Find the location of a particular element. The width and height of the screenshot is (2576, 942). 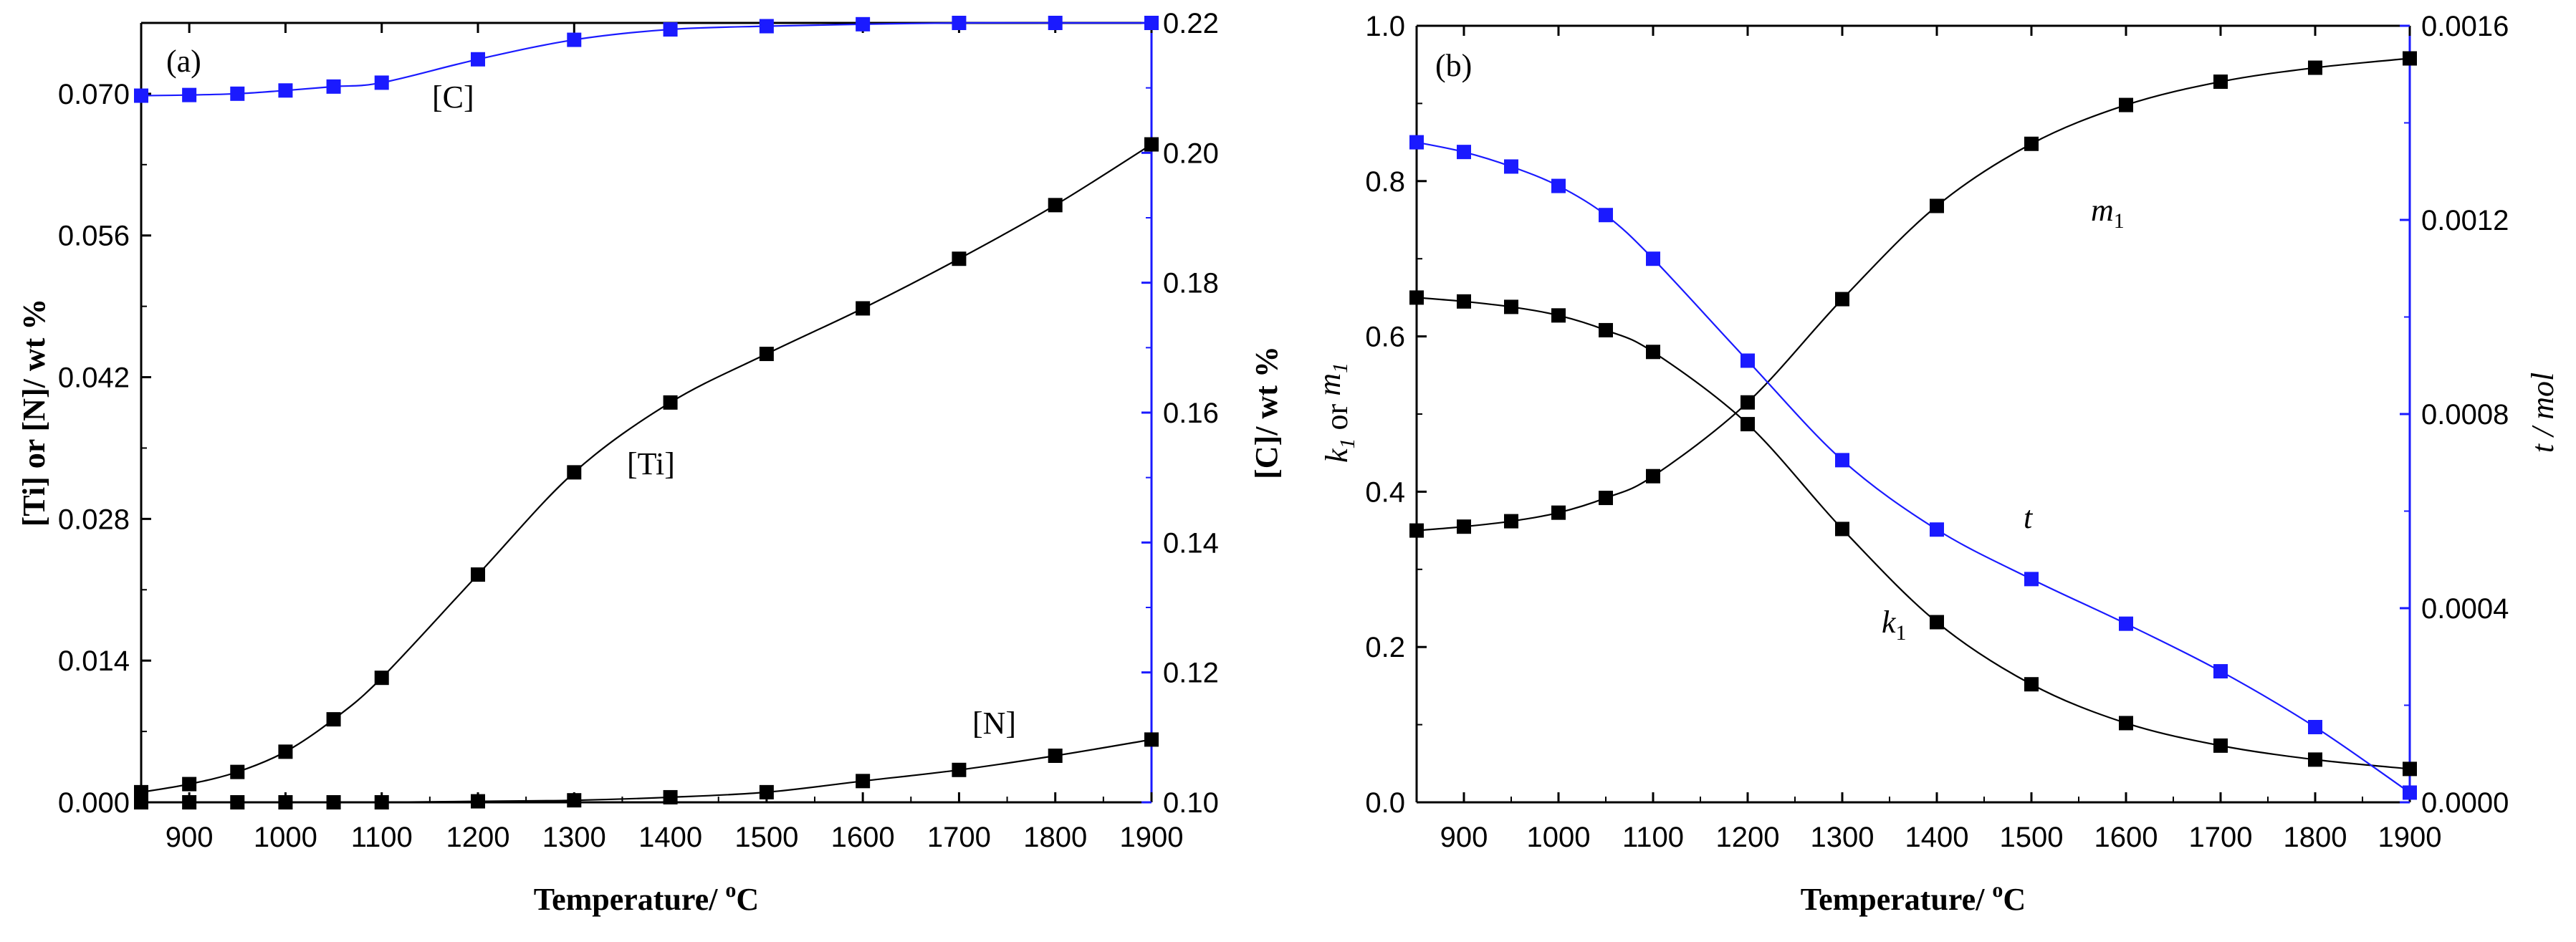

x-tick-label: 1300 is located at coordinates (1843, 837).